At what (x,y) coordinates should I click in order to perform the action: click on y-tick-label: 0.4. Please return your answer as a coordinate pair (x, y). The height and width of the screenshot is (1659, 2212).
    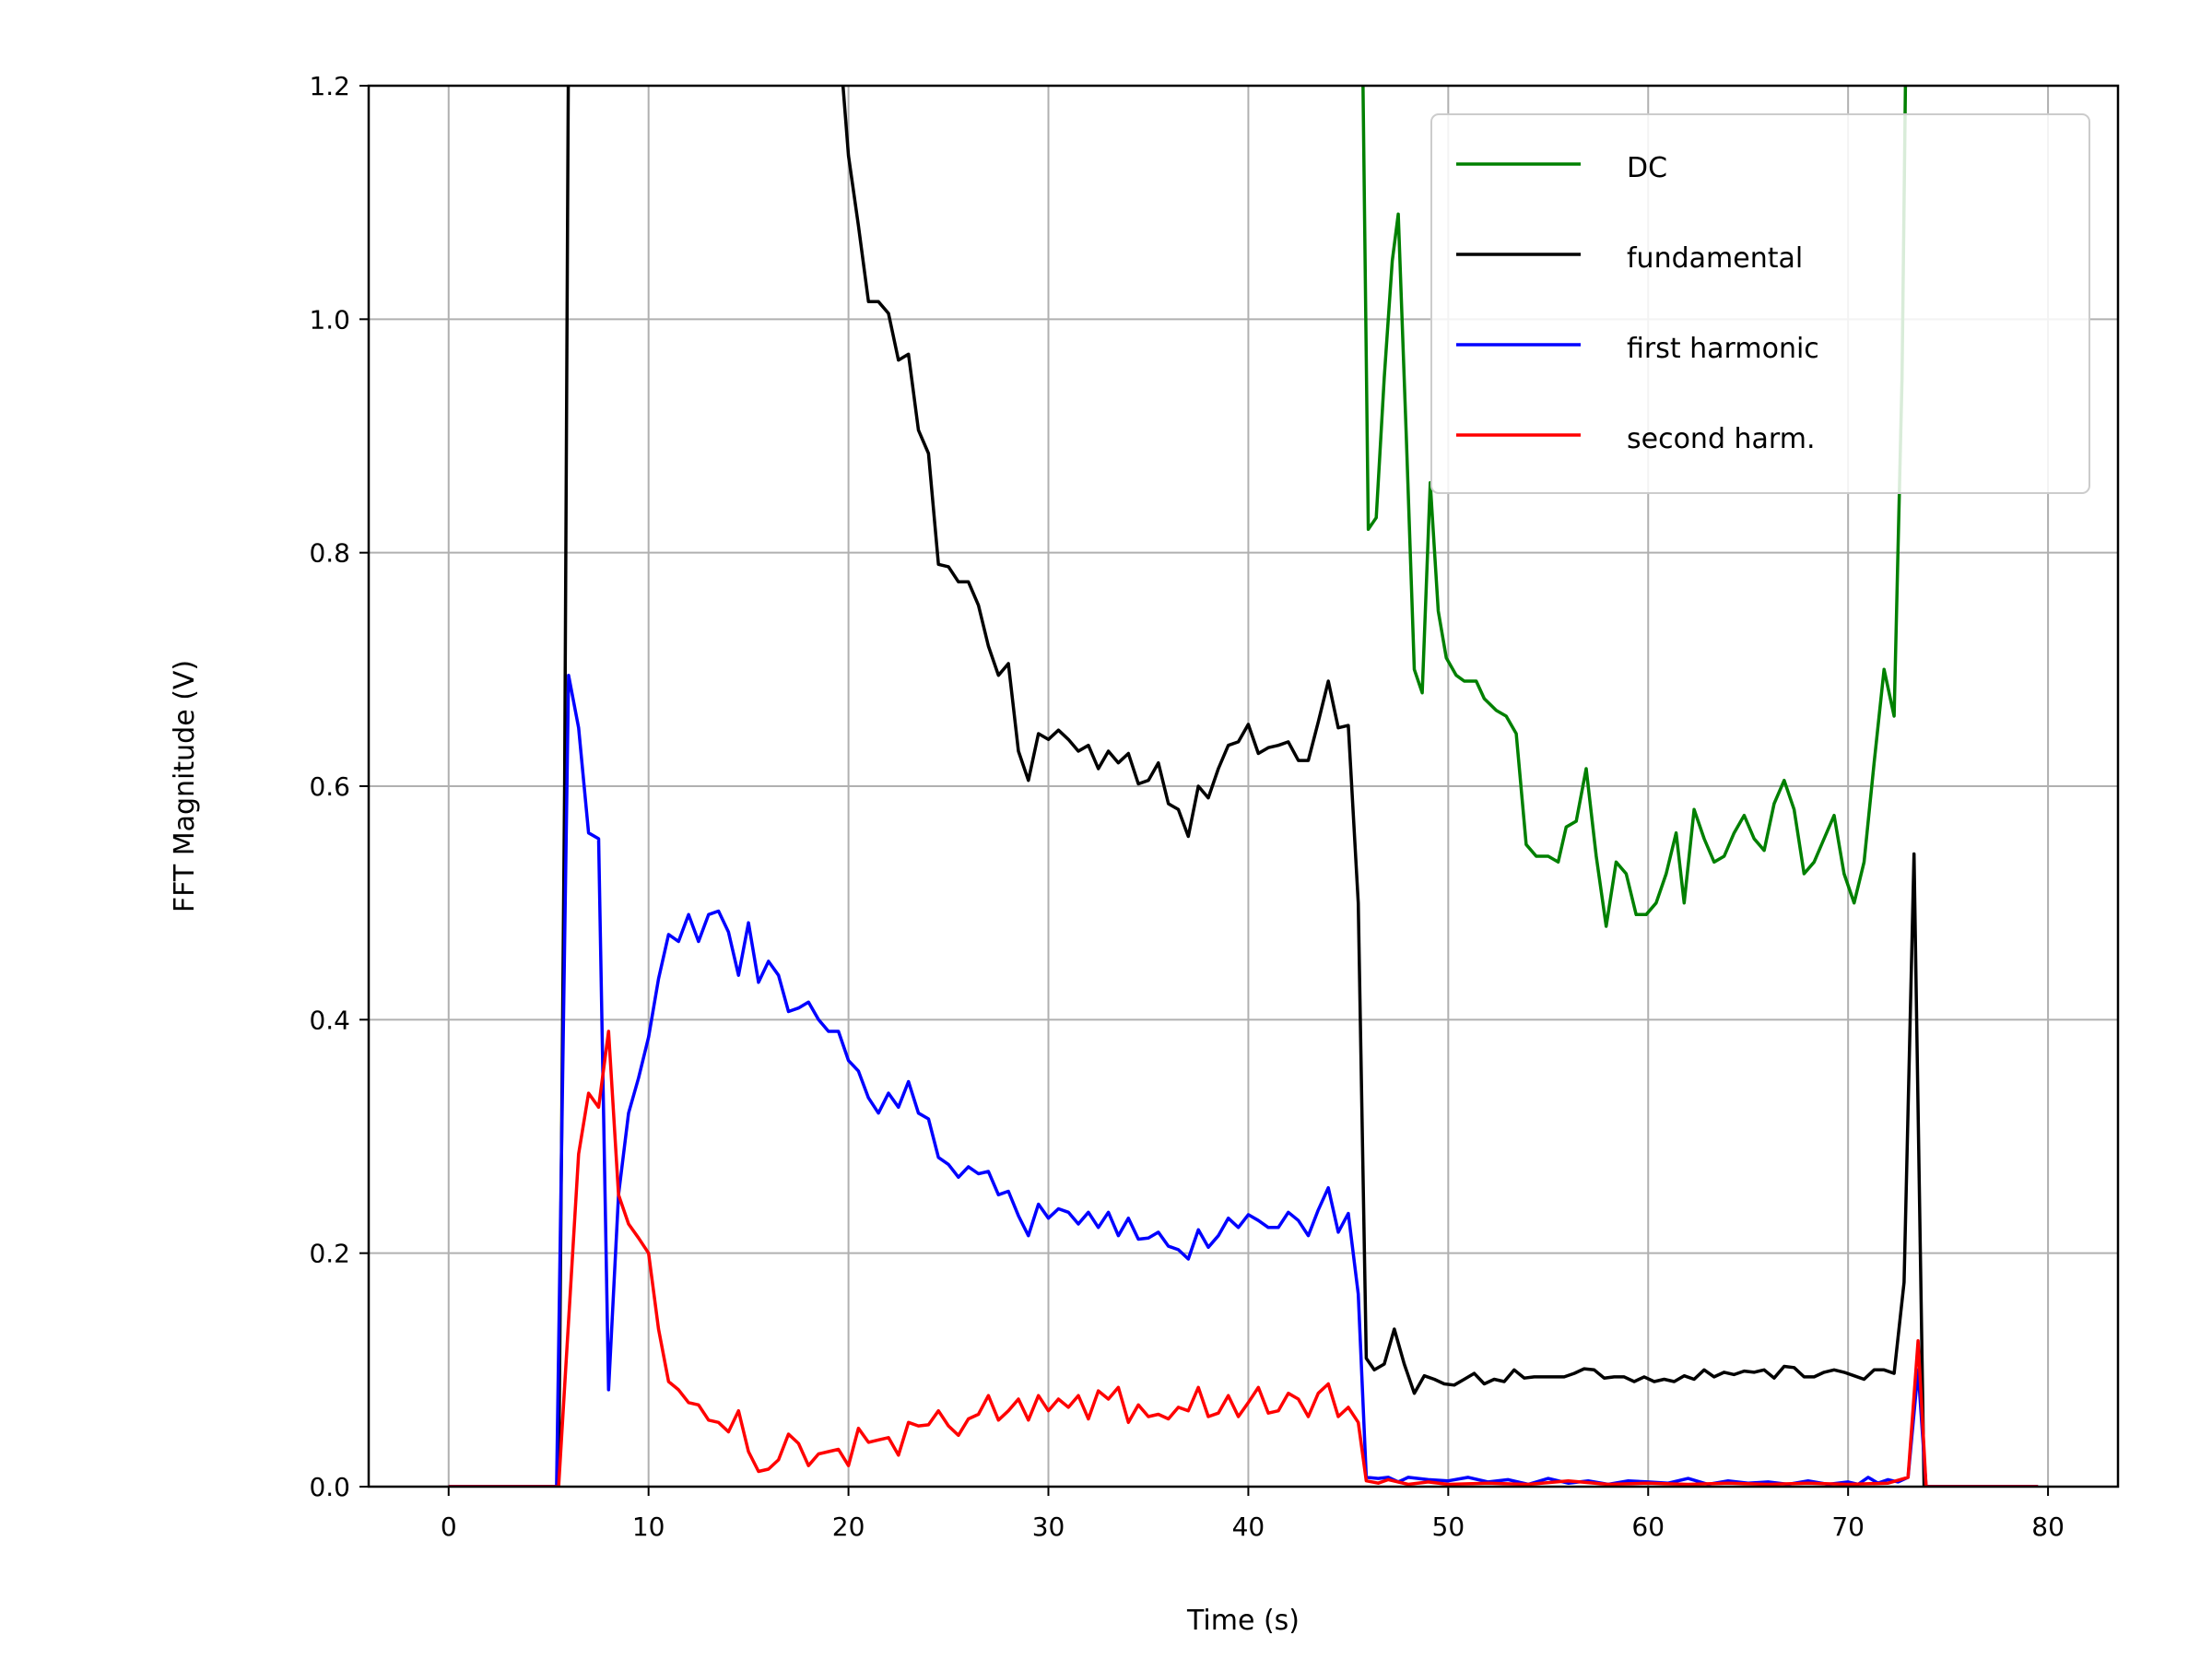
    Looking at the image, I should click on (329, 1020).